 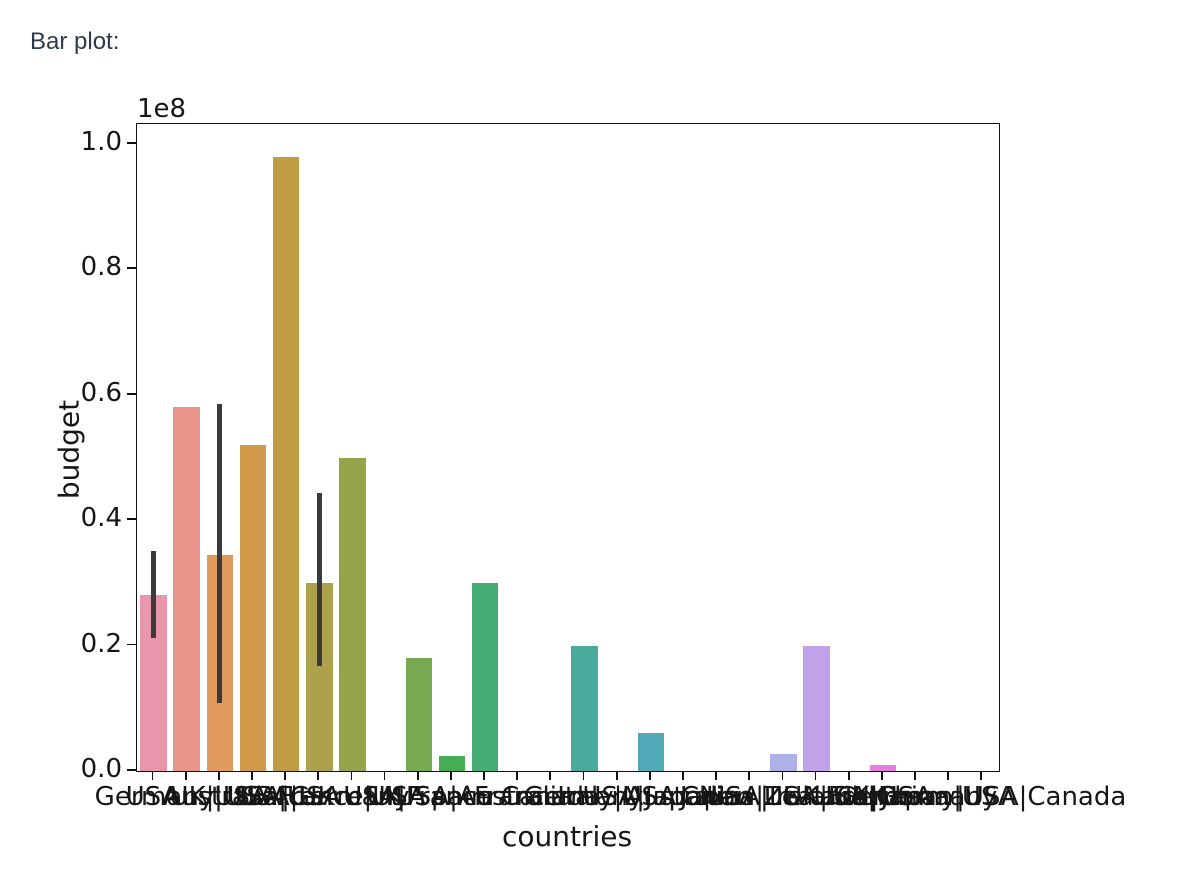 What do you see at coordinates (451, 797) in the screenshot?
I see `x-tick-label: Spain` at bounding box center [451, 797].